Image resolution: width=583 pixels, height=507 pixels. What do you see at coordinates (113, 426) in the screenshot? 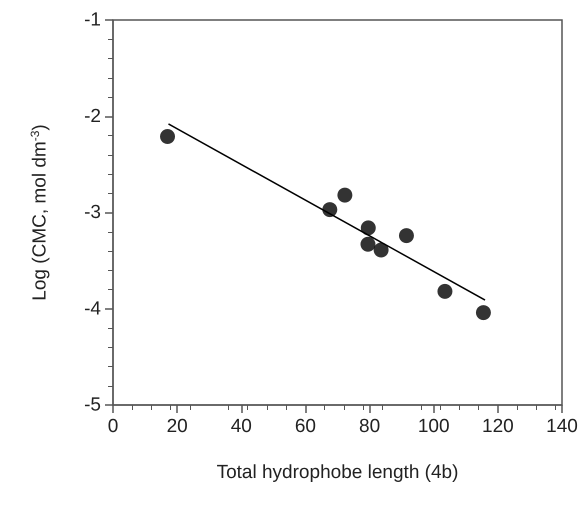
I see `x-tick-label: 0` at bounding box center [113, 426].